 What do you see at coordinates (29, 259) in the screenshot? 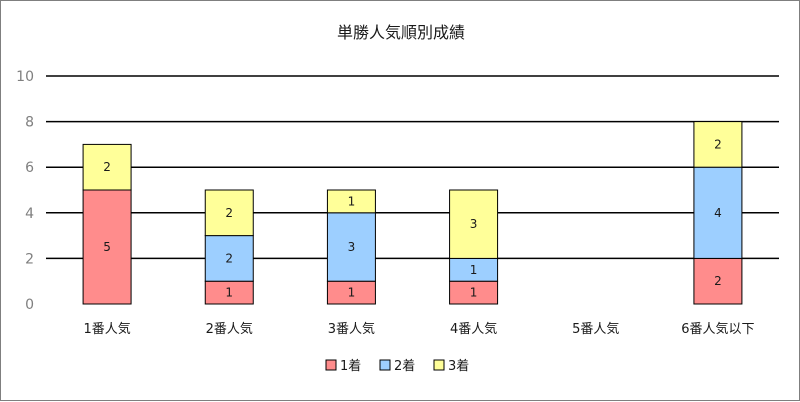
I see `y-tick-label: 2` at bounding box center [29, 259].